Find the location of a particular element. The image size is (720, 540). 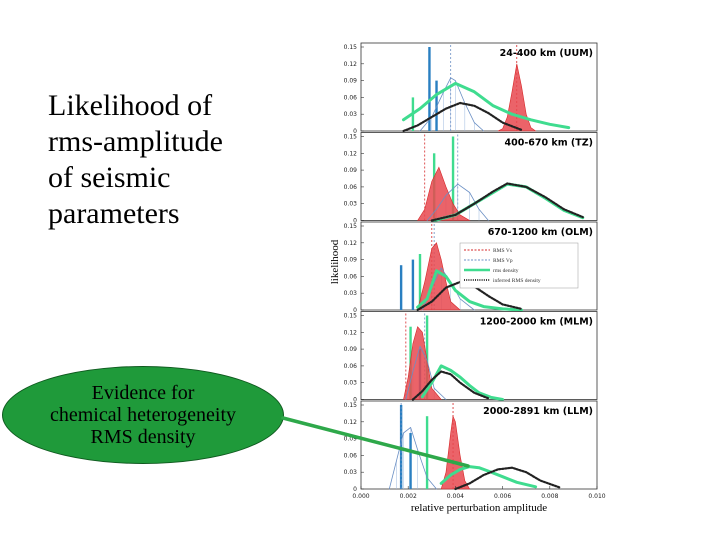

callout-arrow is located at coordinates (375, 442).